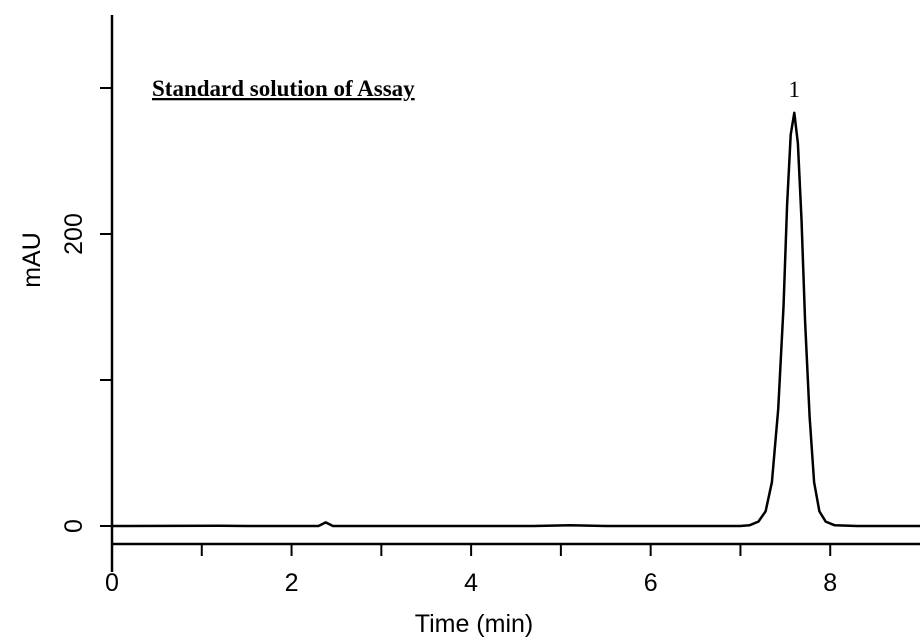 The image size is (920, 644). Describe the element at coordinates (86, 310) in the screenshot. I see `y-axis-ticks: 0 200` at that location.